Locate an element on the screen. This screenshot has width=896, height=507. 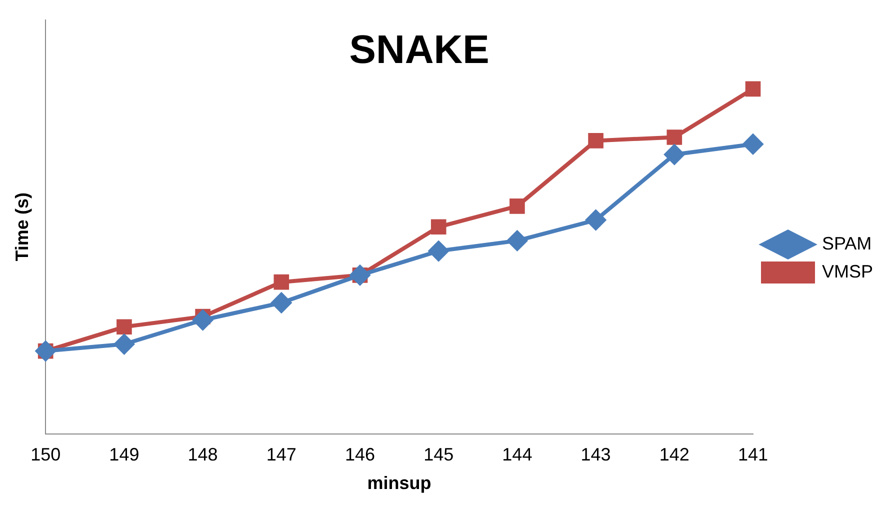
x-tick-label: 141 is located at coordinates (753, 454).